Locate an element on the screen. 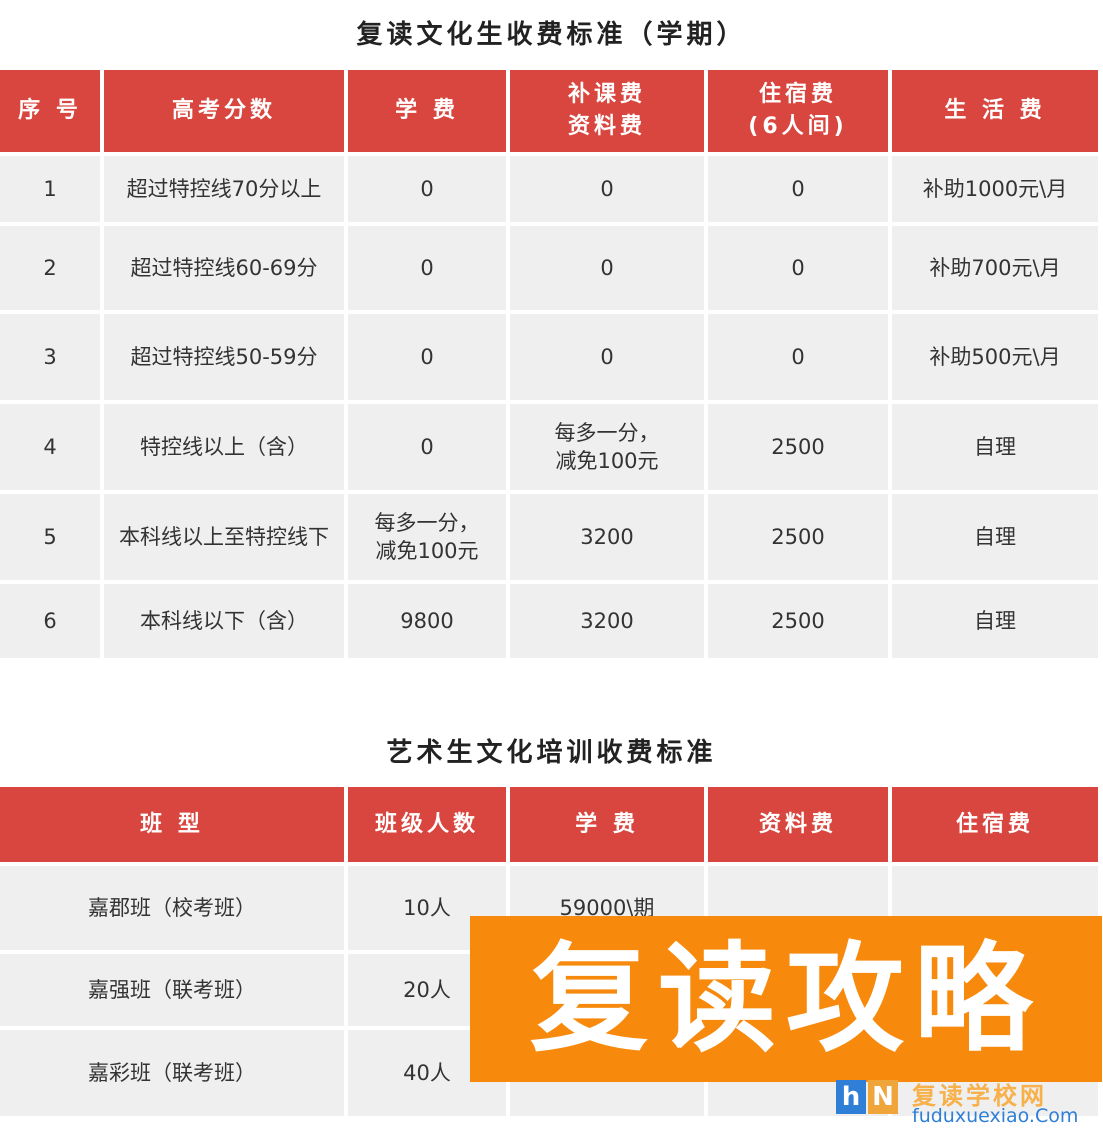 The width and height of the screenshot is (1103, 1136). table-cell: 2 is located at coordinates (50, 268).